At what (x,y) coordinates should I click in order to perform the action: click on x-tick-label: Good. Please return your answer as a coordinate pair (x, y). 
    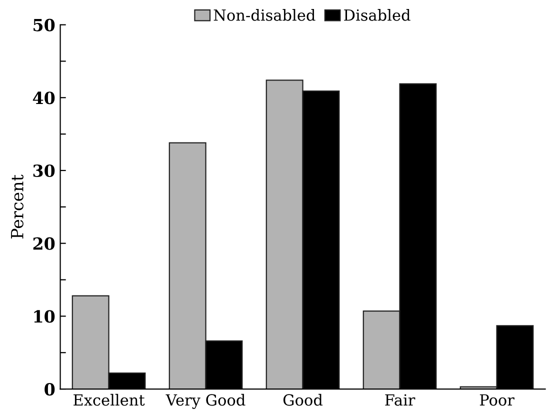
    Looking at the image, I should click on (303, 400).